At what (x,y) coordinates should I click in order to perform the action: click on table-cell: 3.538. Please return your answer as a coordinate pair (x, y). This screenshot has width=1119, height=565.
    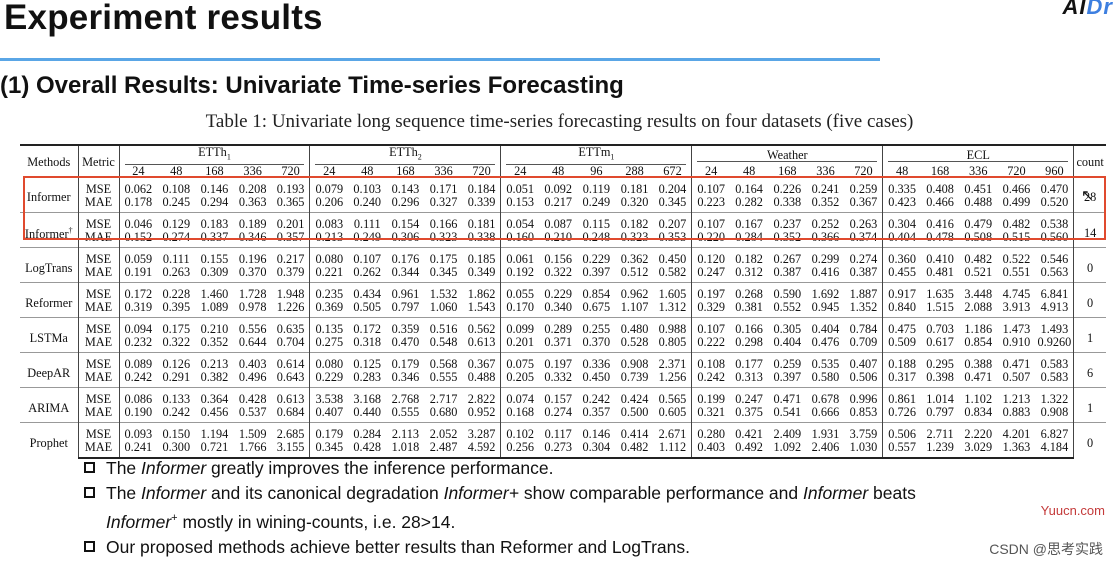
    Looking at the image, I should click on (329, 396).